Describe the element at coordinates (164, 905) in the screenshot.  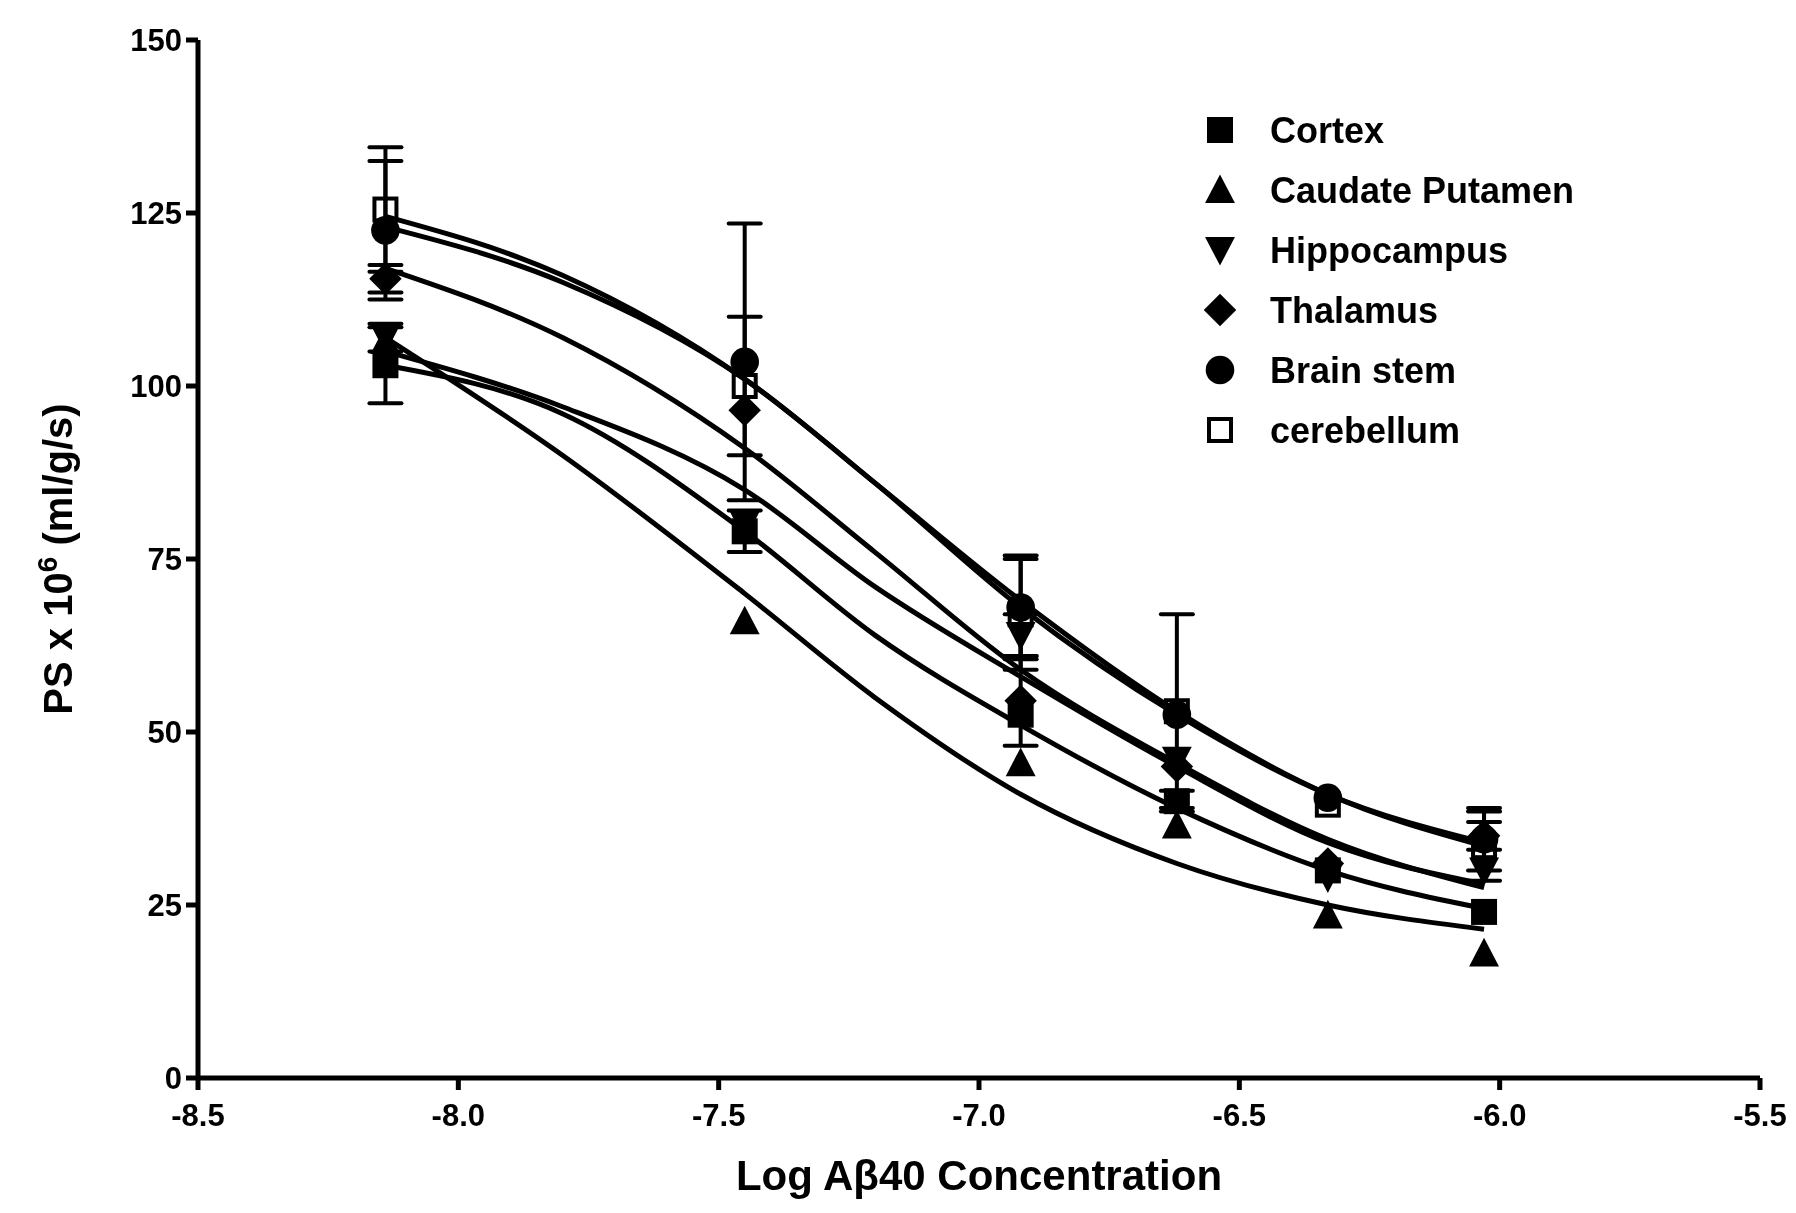
I see `y-tick-label: 25` at that location.